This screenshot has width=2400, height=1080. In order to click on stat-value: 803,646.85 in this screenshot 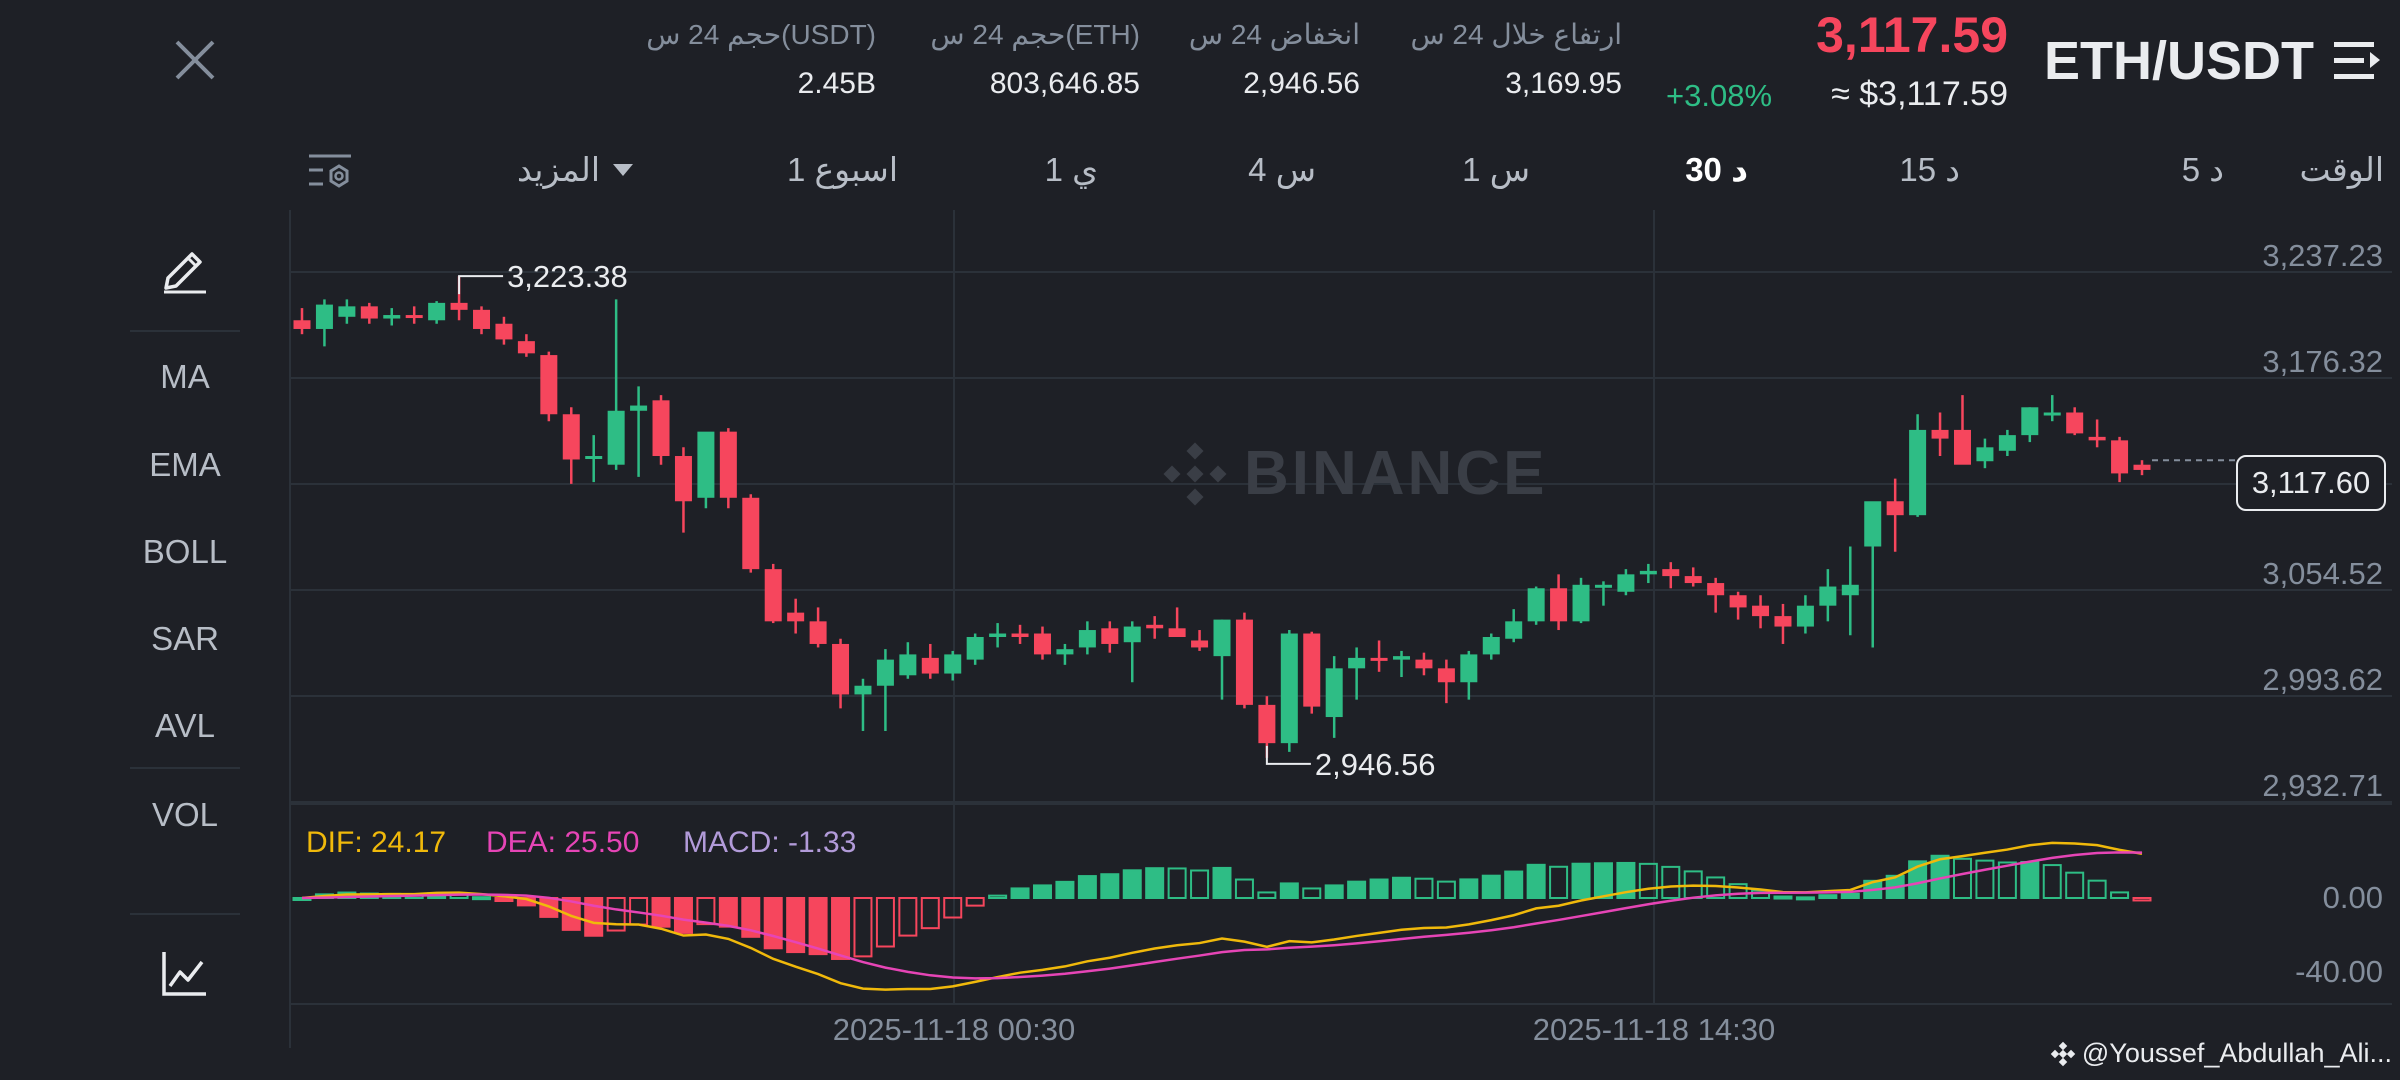, I will do `click(1064, 83)`.